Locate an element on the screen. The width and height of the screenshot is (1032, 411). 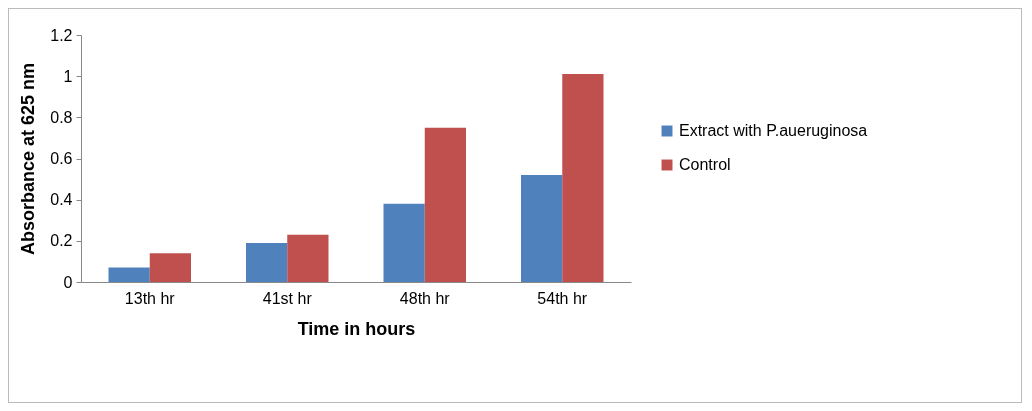
legend-label: Extract with P.aueruginosa is located at coordinates (773, 130).